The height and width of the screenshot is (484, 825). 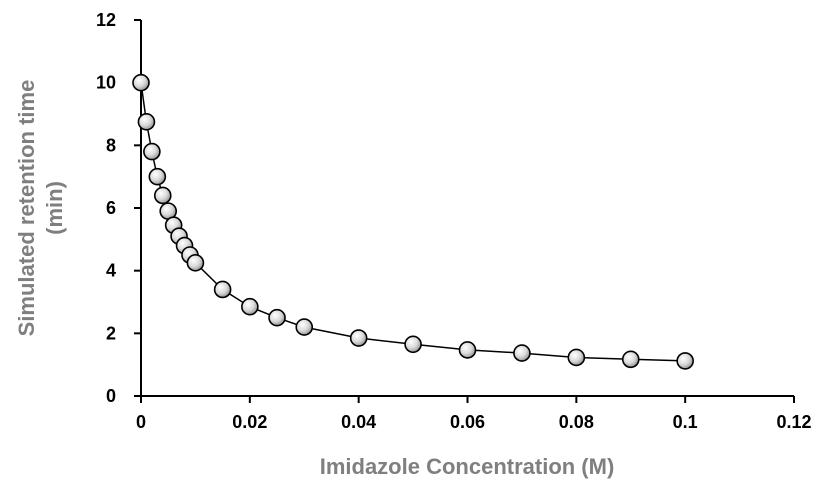 I want to click on y-tick-label: 10, so click(x=106, y=83).